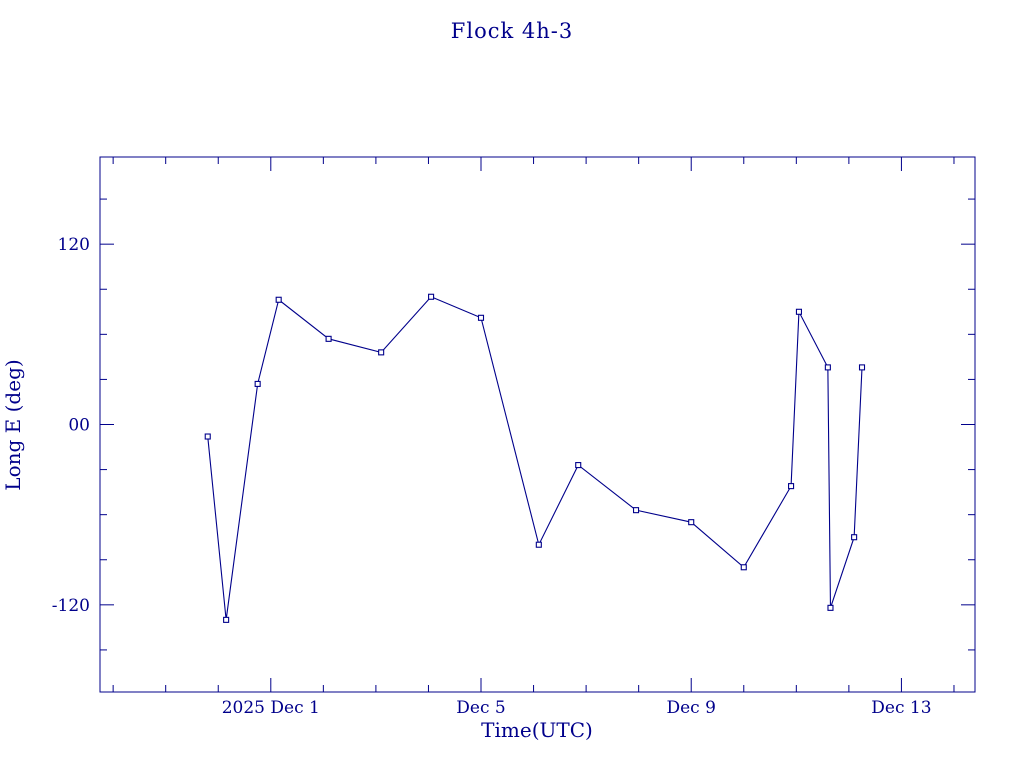 This screenshot has width=1024, height=768. Describe the element at coordinates (74, 245) in the screenshot. I see `y-tick-label: 120` at that location.